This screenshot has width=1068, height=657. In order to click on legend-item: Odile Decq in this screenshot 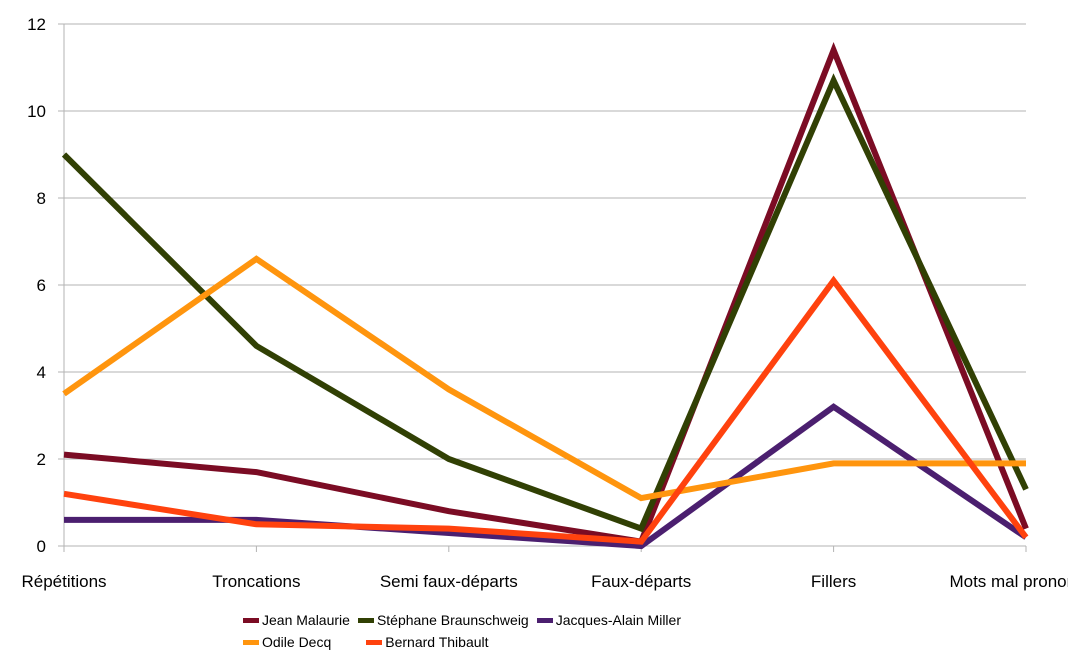, I will do `click(287, 642)`.